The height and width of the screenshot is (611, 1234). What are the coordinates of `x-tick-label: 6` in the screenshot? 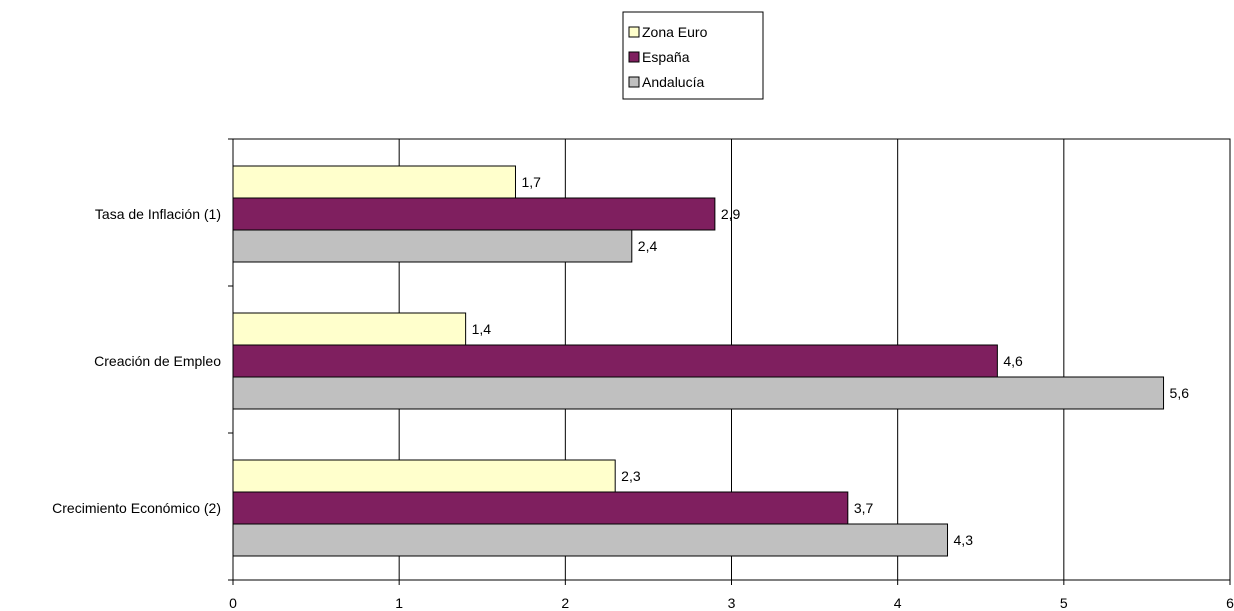 It's located at (1230, 603).